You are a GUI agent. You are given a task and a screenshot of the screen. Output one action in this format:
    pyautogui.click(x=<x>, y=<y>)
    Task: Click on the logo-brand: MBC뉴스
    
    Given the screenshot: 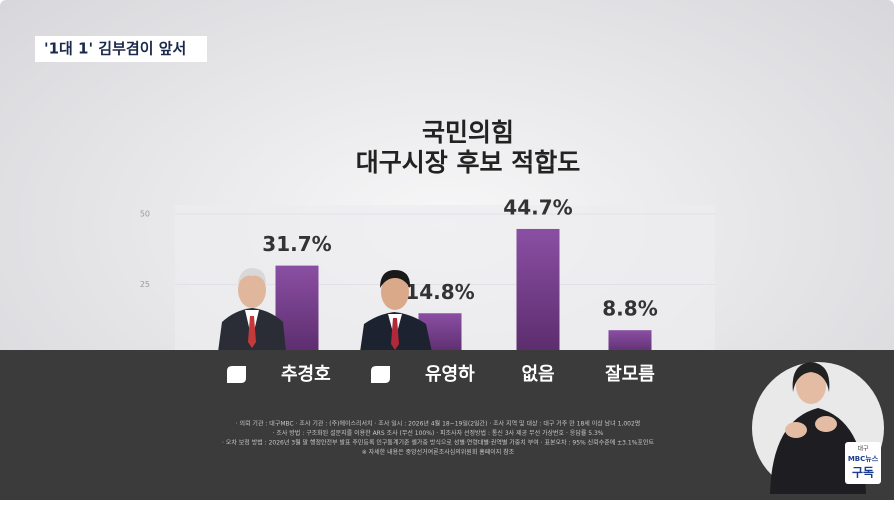 What is the action you would take?
    pyautogui.click(x=863, y=459)
    